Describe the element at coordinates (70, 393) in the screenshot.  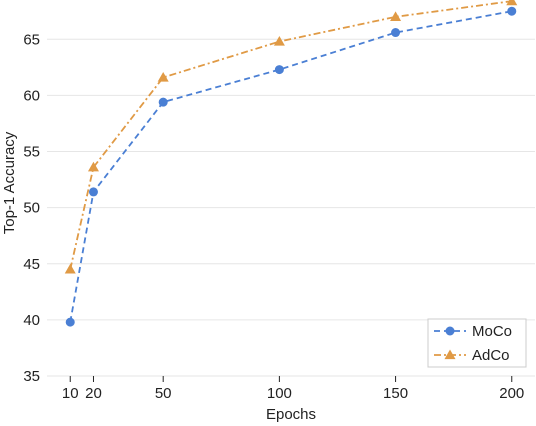
I see `x-tick-label: 10` at that location.